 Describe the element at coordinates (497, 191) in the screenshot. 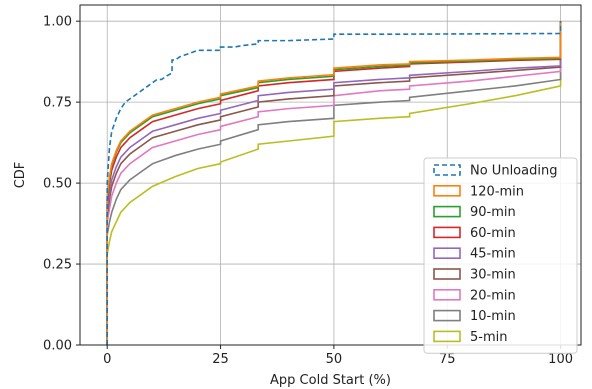

I see `legend-label: 120-min` at that location.